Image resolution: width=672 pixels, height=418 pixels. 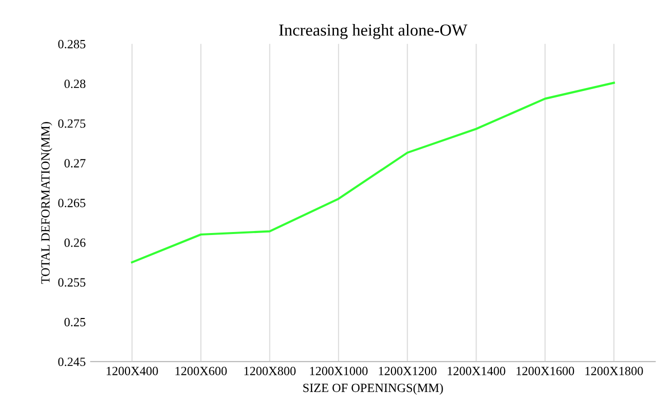 What do you see at coordinates (72, 282) in the screenshot?
I see `y-tick-label: 0.255` at bounding box center [72, 282].